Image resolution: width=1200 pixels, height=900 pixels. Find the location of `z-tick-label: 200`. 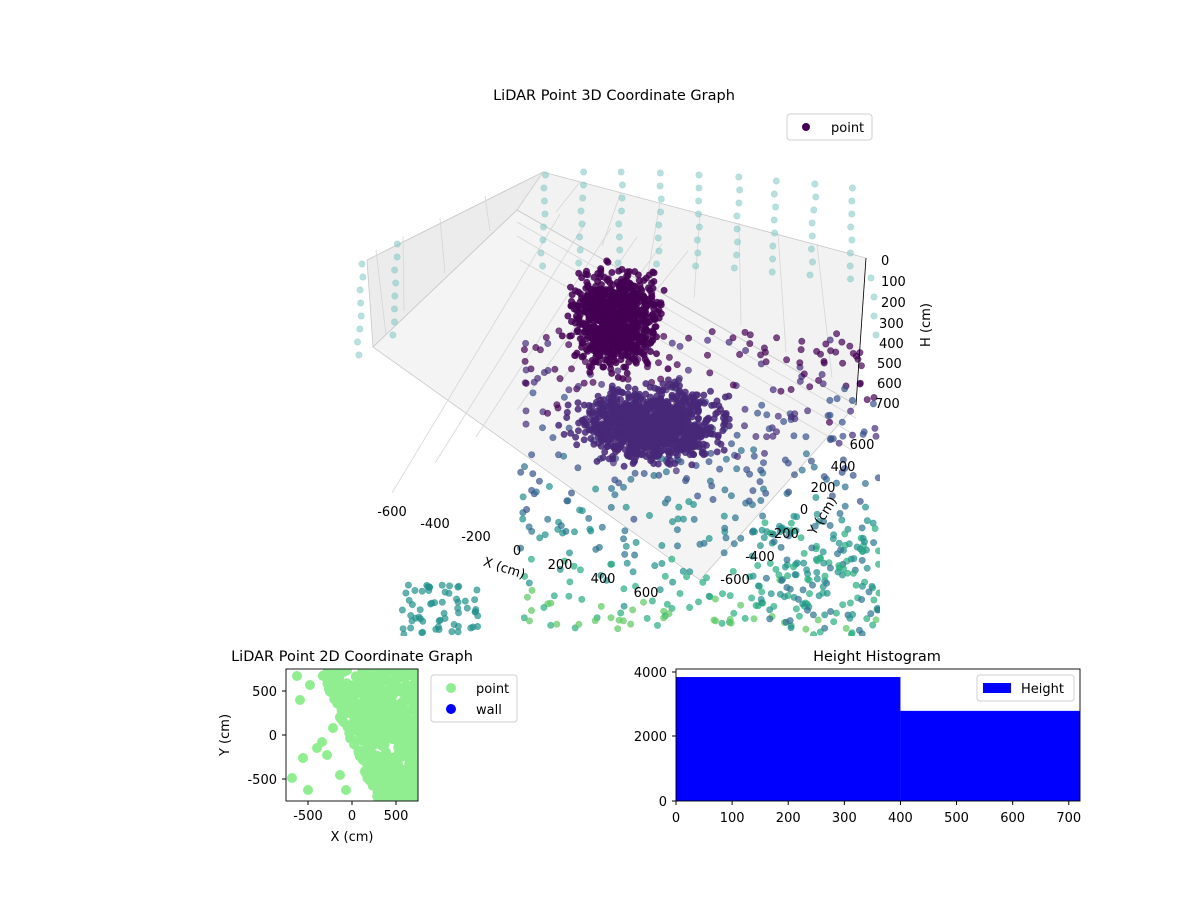

z-tick-label: 200 is located at coordinates (893, 303).